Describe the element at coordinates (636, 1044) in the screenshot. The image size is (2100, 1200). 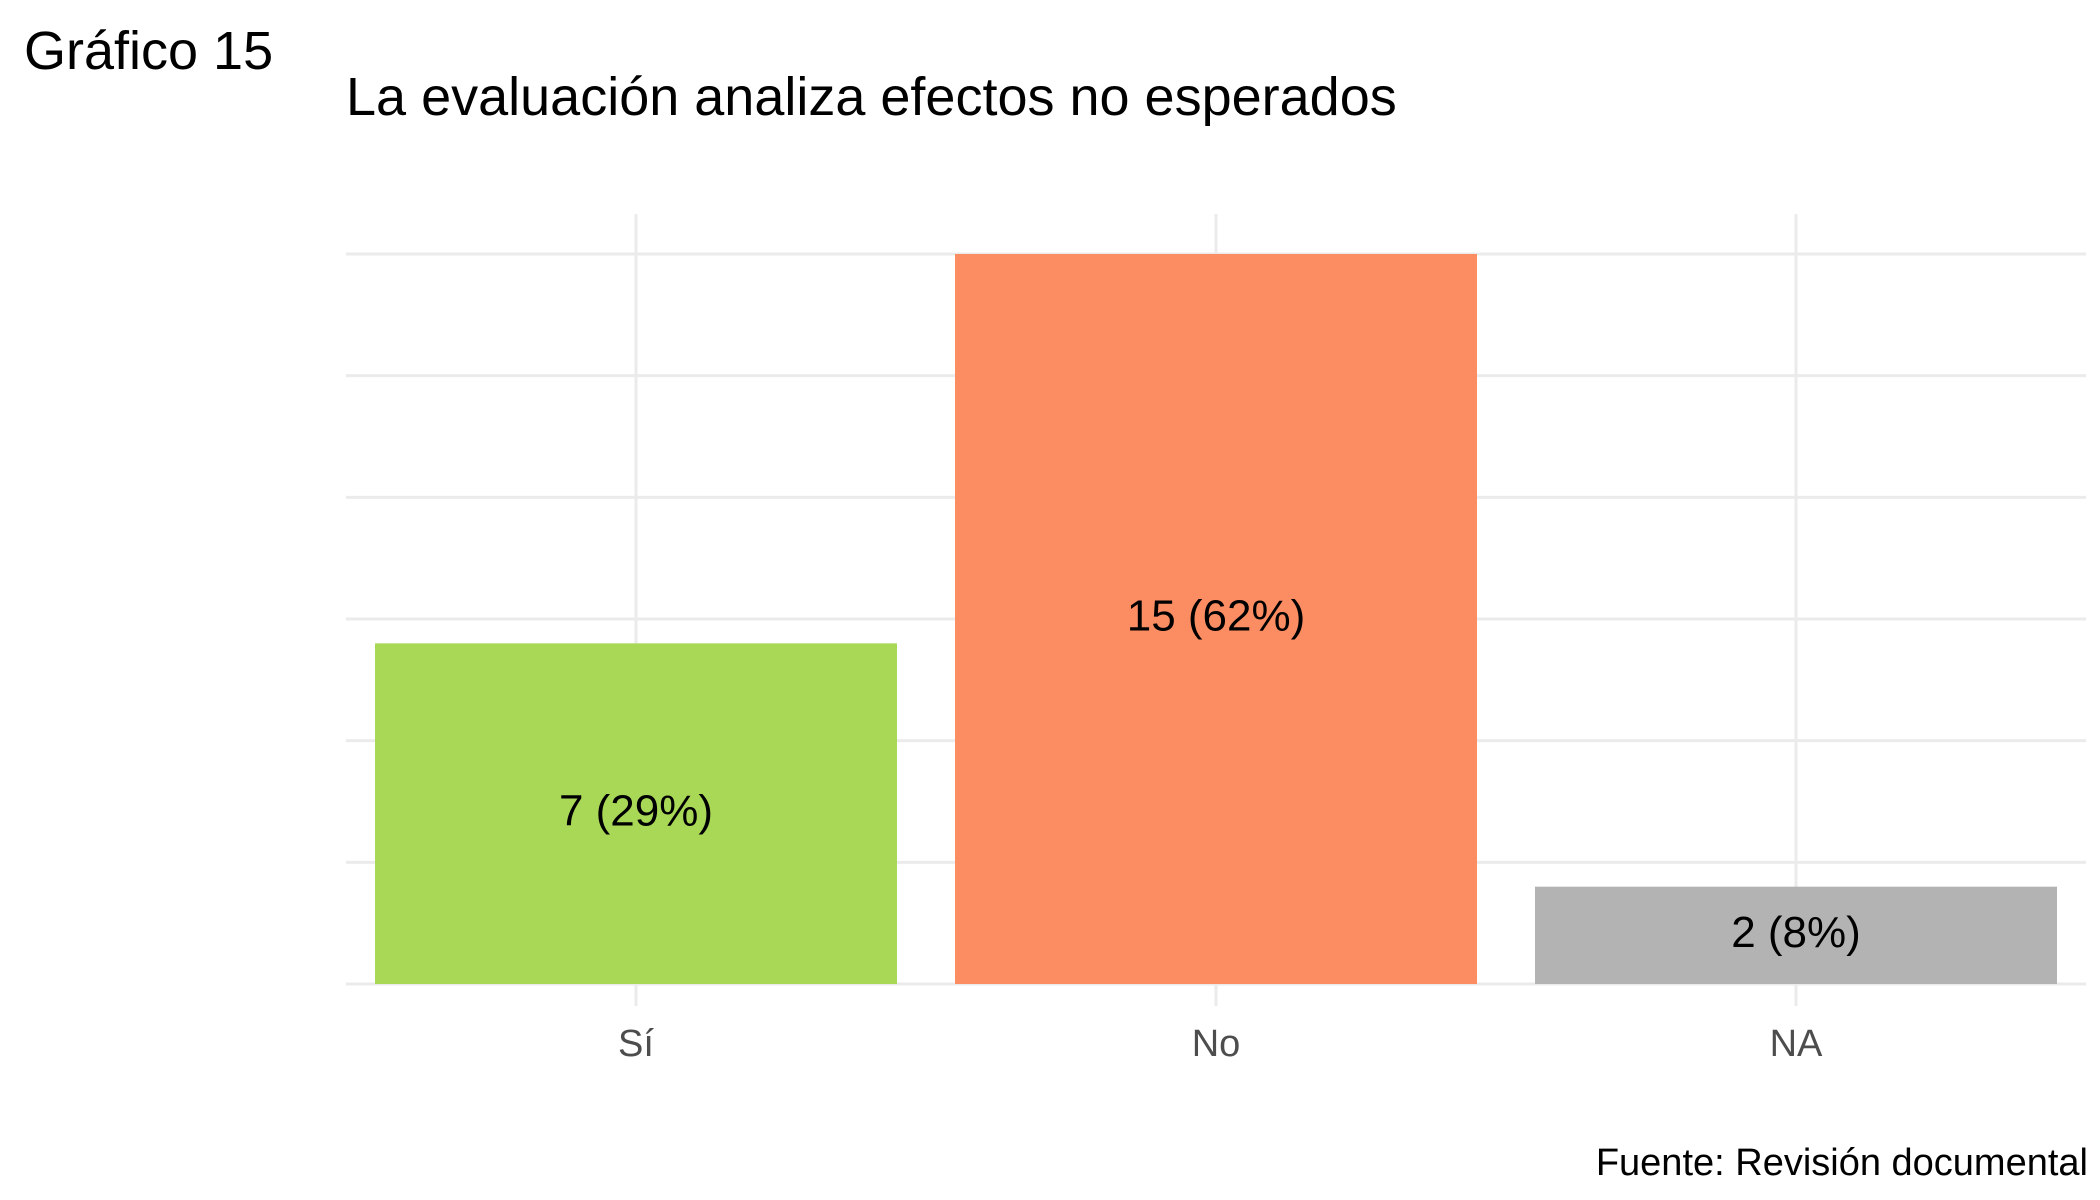
I see `x-tick-label: Sí` at that location.